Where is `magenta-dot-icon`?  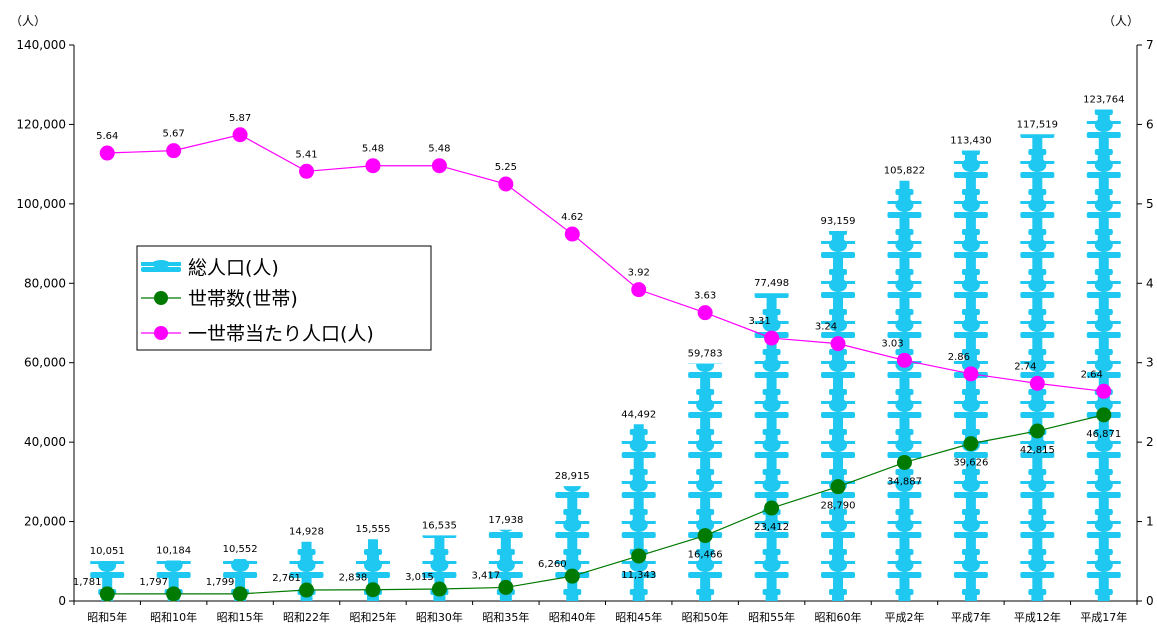
magenta-dot-icon is located at coordinates (161, 333).